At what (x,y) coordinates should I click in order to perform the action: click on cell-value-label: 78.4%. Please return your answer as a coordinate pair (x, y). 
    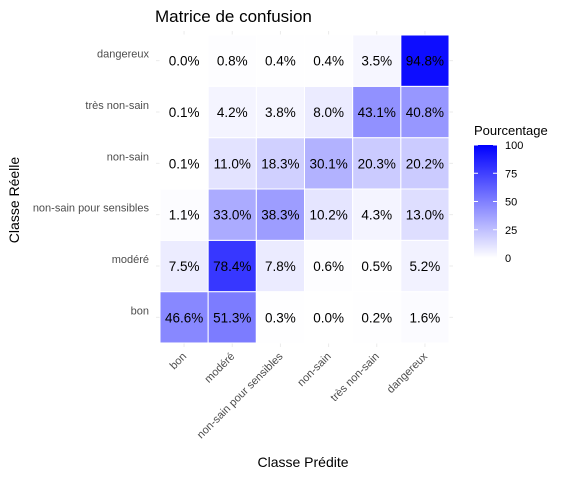
    Looking at the image, I should click on (232, 266).